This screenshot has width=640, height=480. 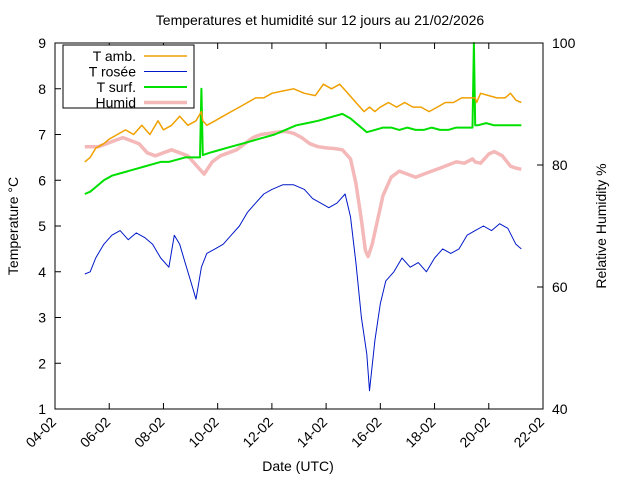 I want to click on y-tick-label: 1, so click(x=42, y=409).